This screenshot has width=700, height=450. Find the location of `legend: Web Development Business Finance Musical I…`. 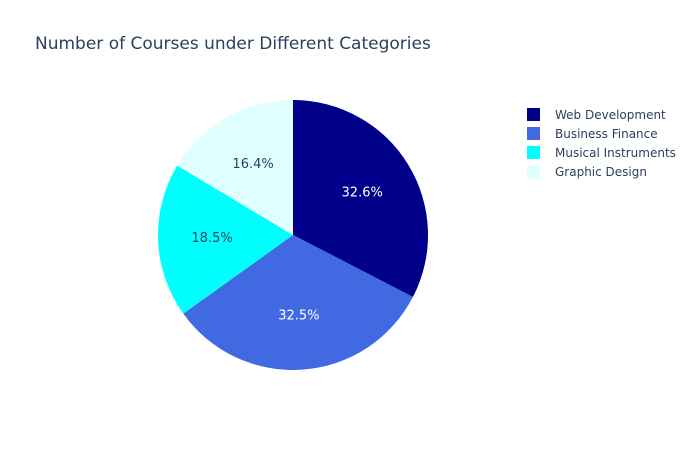

legend: Web Development Business Finance Musical I… is located at coordinates (601, 143).